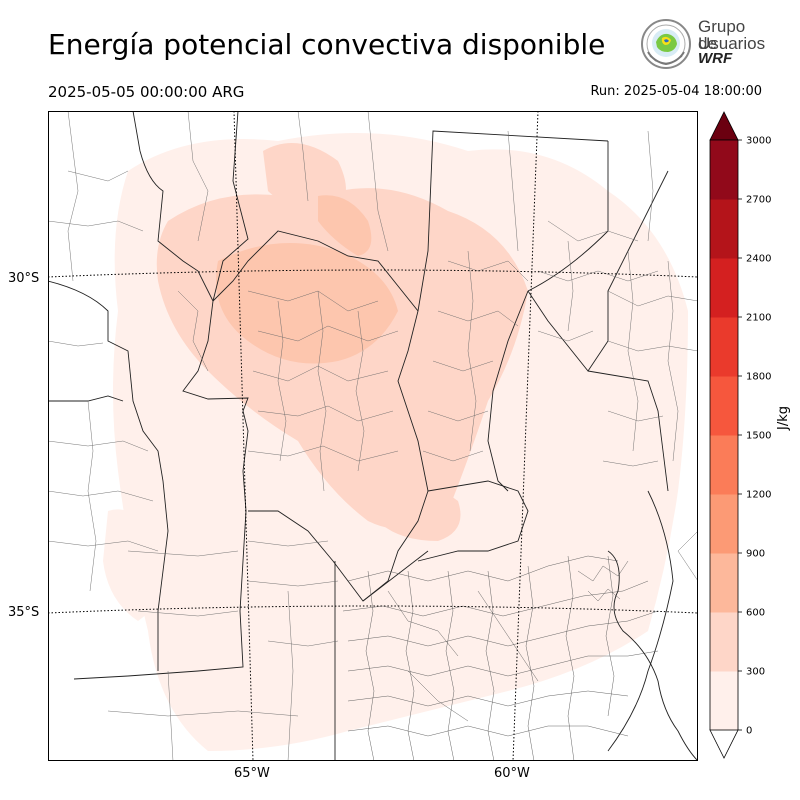  I want to click on logo-text-line1: Grupo de, so click(722, 35).